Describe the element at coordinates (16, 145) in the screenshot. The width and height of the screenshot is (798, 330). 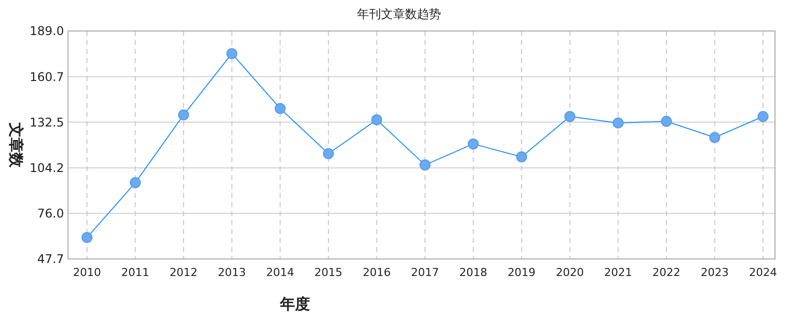
I see `y-axis-title: 文章数` at that location.